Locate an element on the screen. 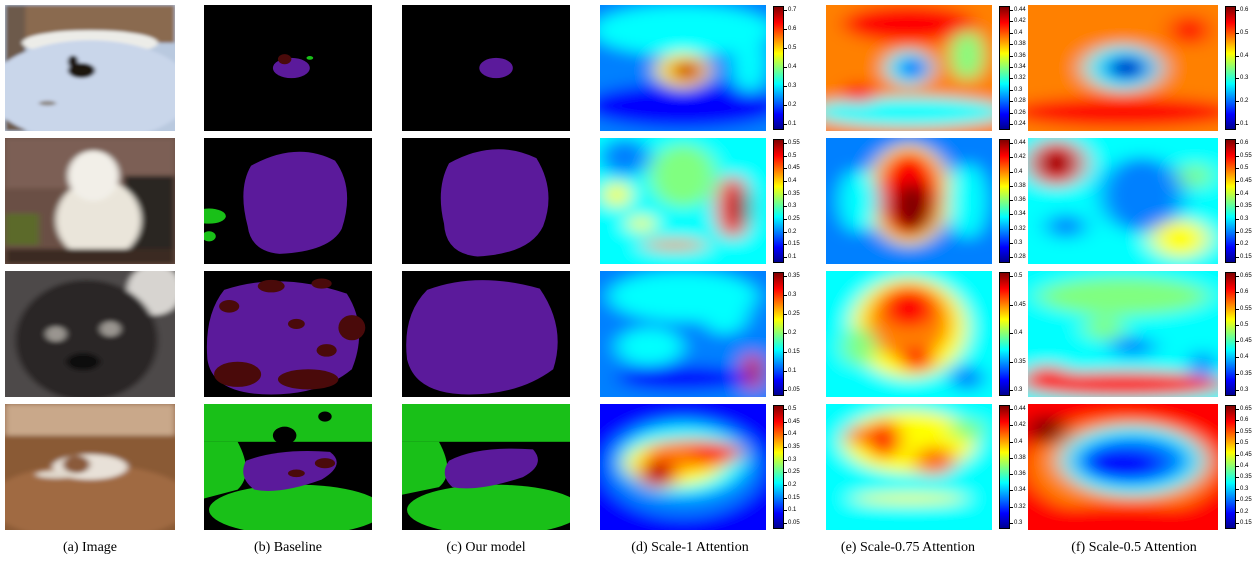 The image size is (1256, 571). column-caption: (a) Image is located at coordinates (90, 547).